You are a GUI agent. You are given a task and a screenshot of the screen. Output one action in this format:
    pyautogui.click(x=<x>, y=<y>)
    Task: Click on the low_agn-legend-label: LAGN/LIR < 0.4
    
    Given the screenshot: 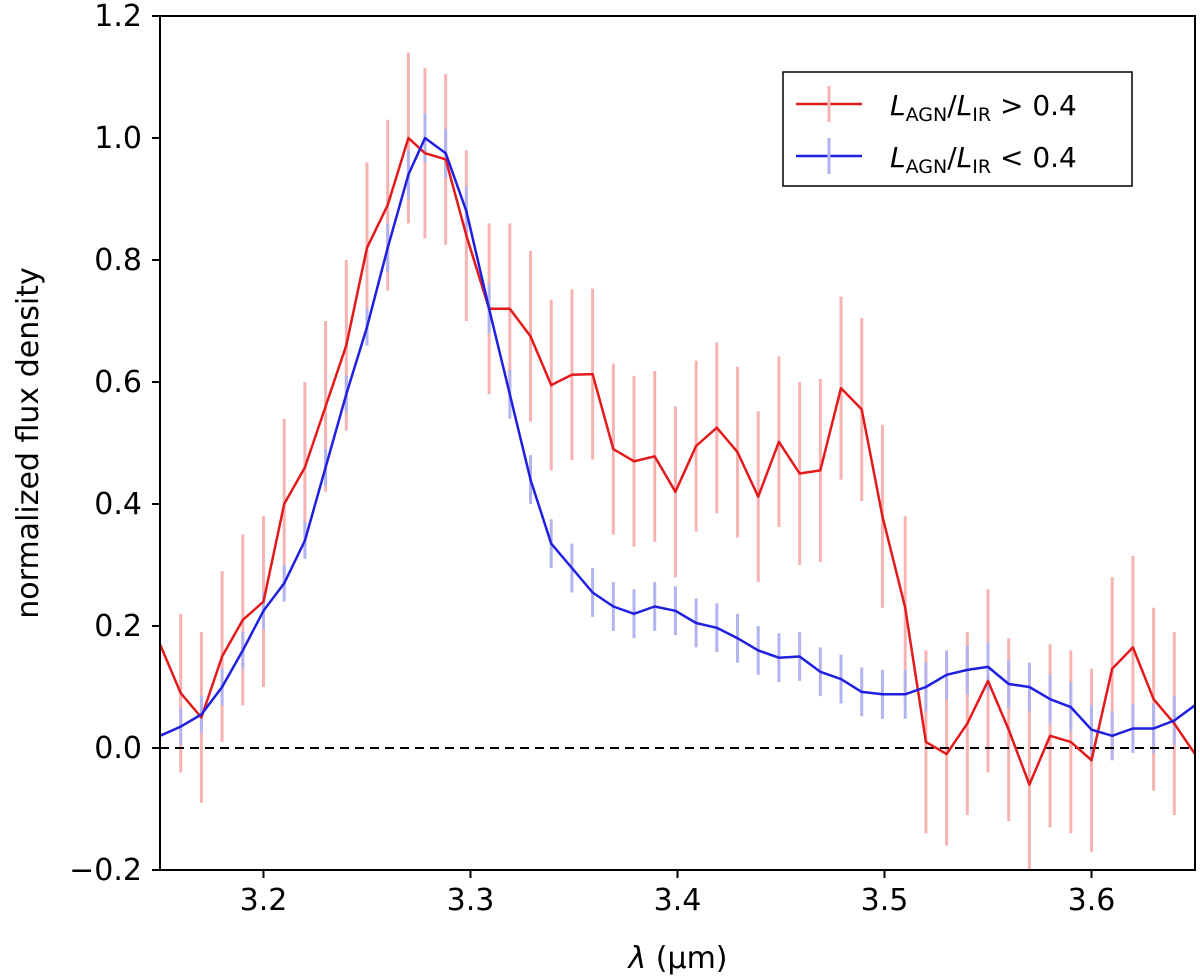 What is the action you would take?
    pyautogui.click(x=983, y=159)
    